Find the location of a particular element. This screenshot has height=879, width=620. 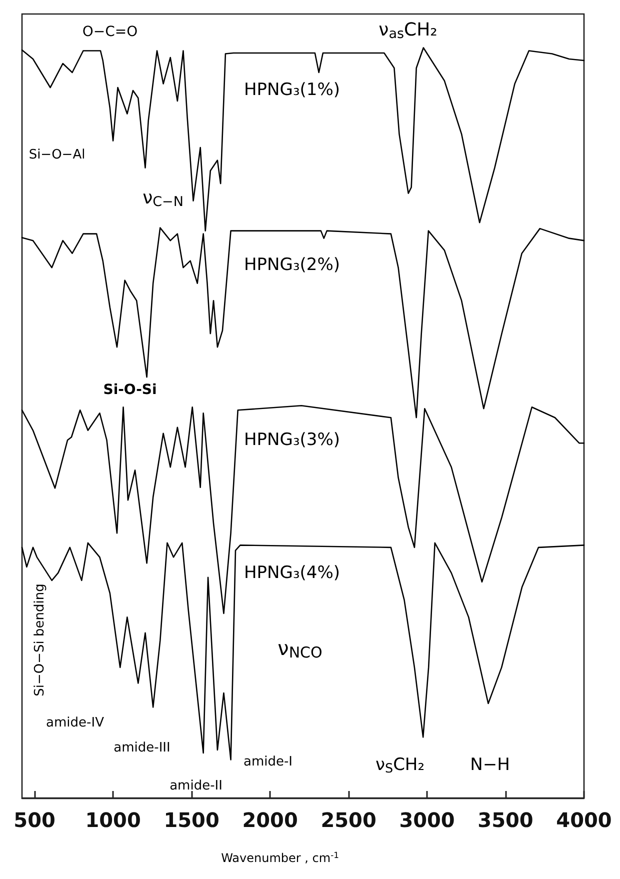

annotation: Si−O−Si bending is located at coordinates (40, 640).